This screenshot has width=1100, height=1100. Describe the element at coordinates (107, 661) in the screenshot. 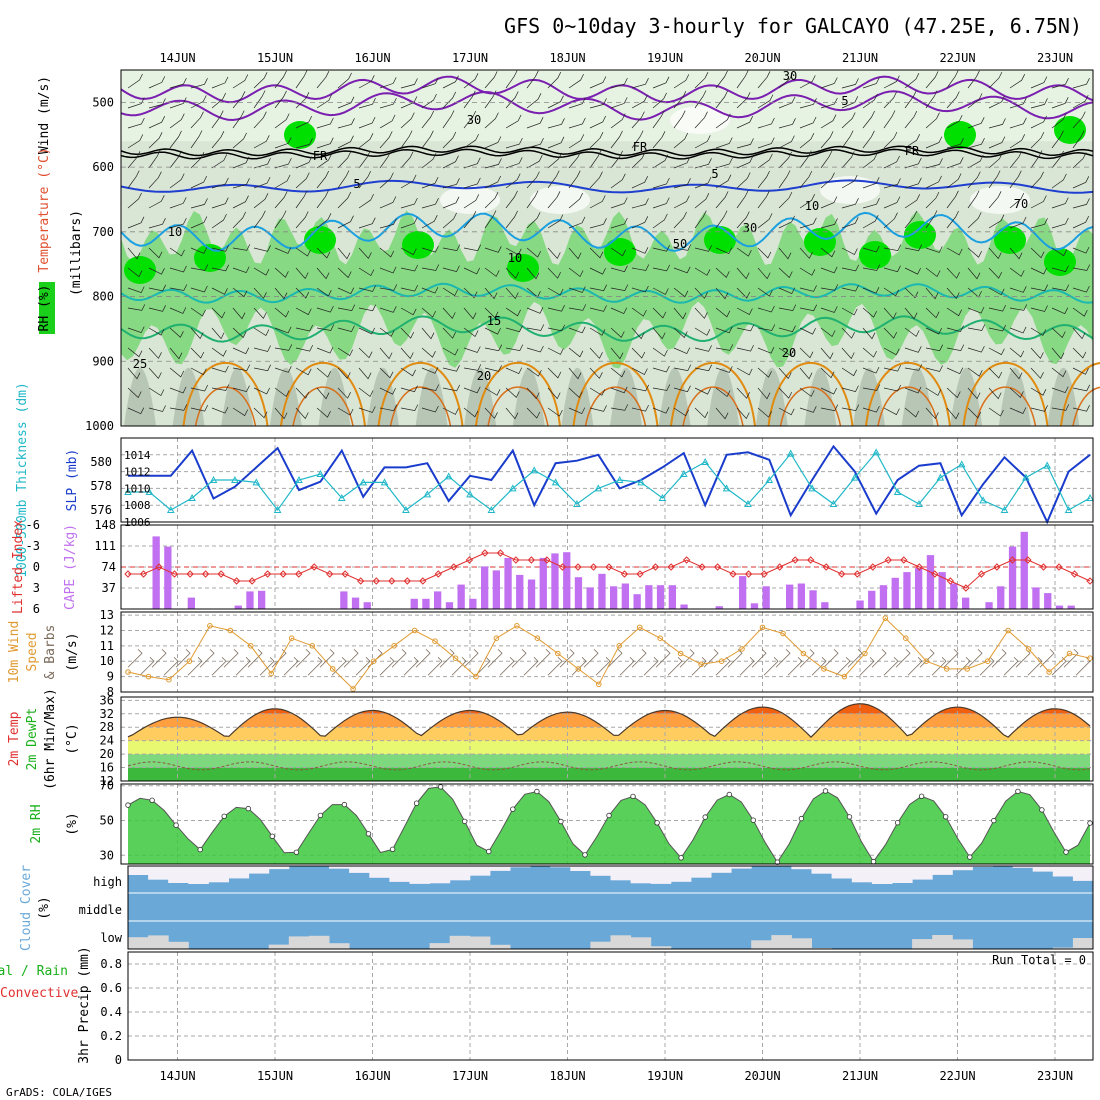

I see `wind-tick-label: 10` at that location.